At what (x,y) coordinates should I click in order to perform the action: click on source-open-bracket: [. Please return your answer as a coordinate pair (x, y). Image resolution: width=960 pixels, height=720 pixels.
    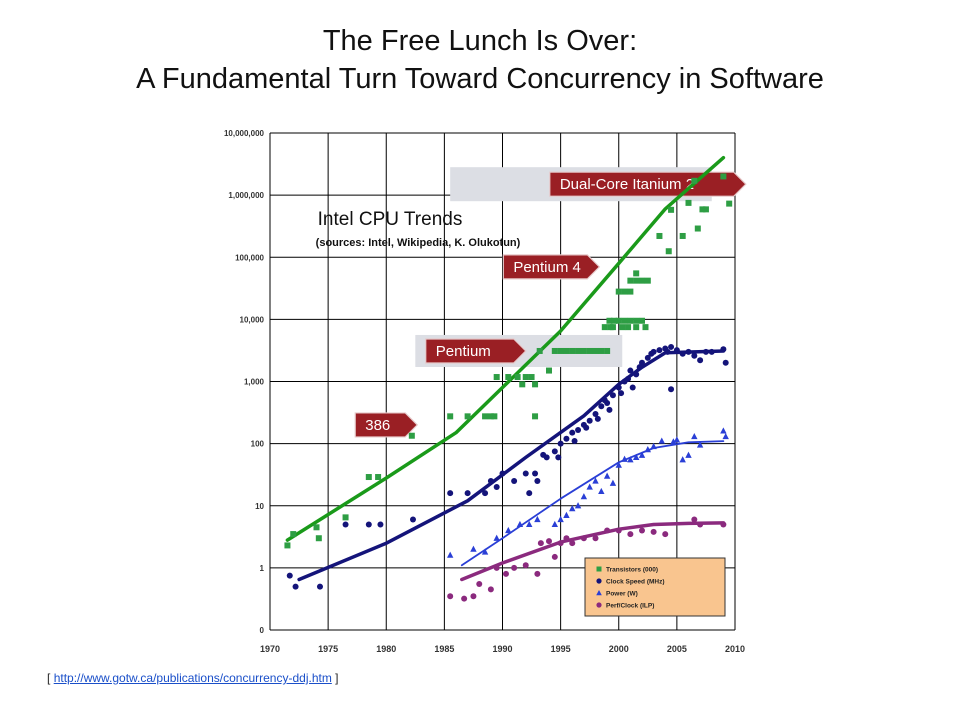
    Looking at the image, I should click on (49, 678).